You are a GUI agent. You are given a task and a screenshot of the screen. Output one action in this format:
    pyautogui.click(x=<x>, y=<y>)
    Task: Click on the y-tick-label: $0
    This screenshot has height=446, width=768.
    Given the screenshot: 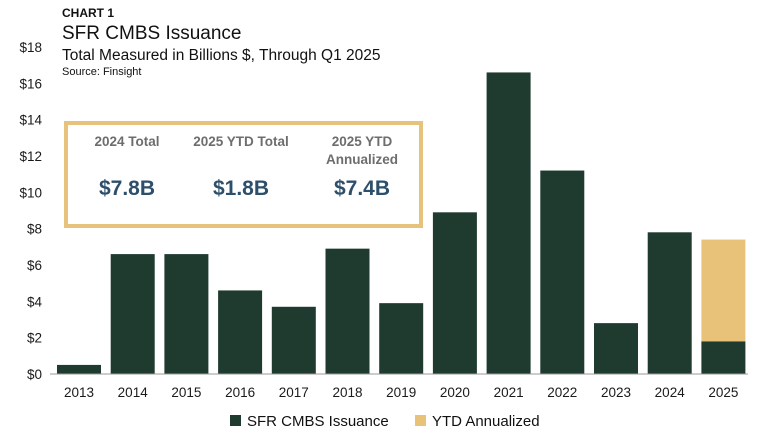 What is the action you would take?
    pyautogui.click(x=34, y=374)
    